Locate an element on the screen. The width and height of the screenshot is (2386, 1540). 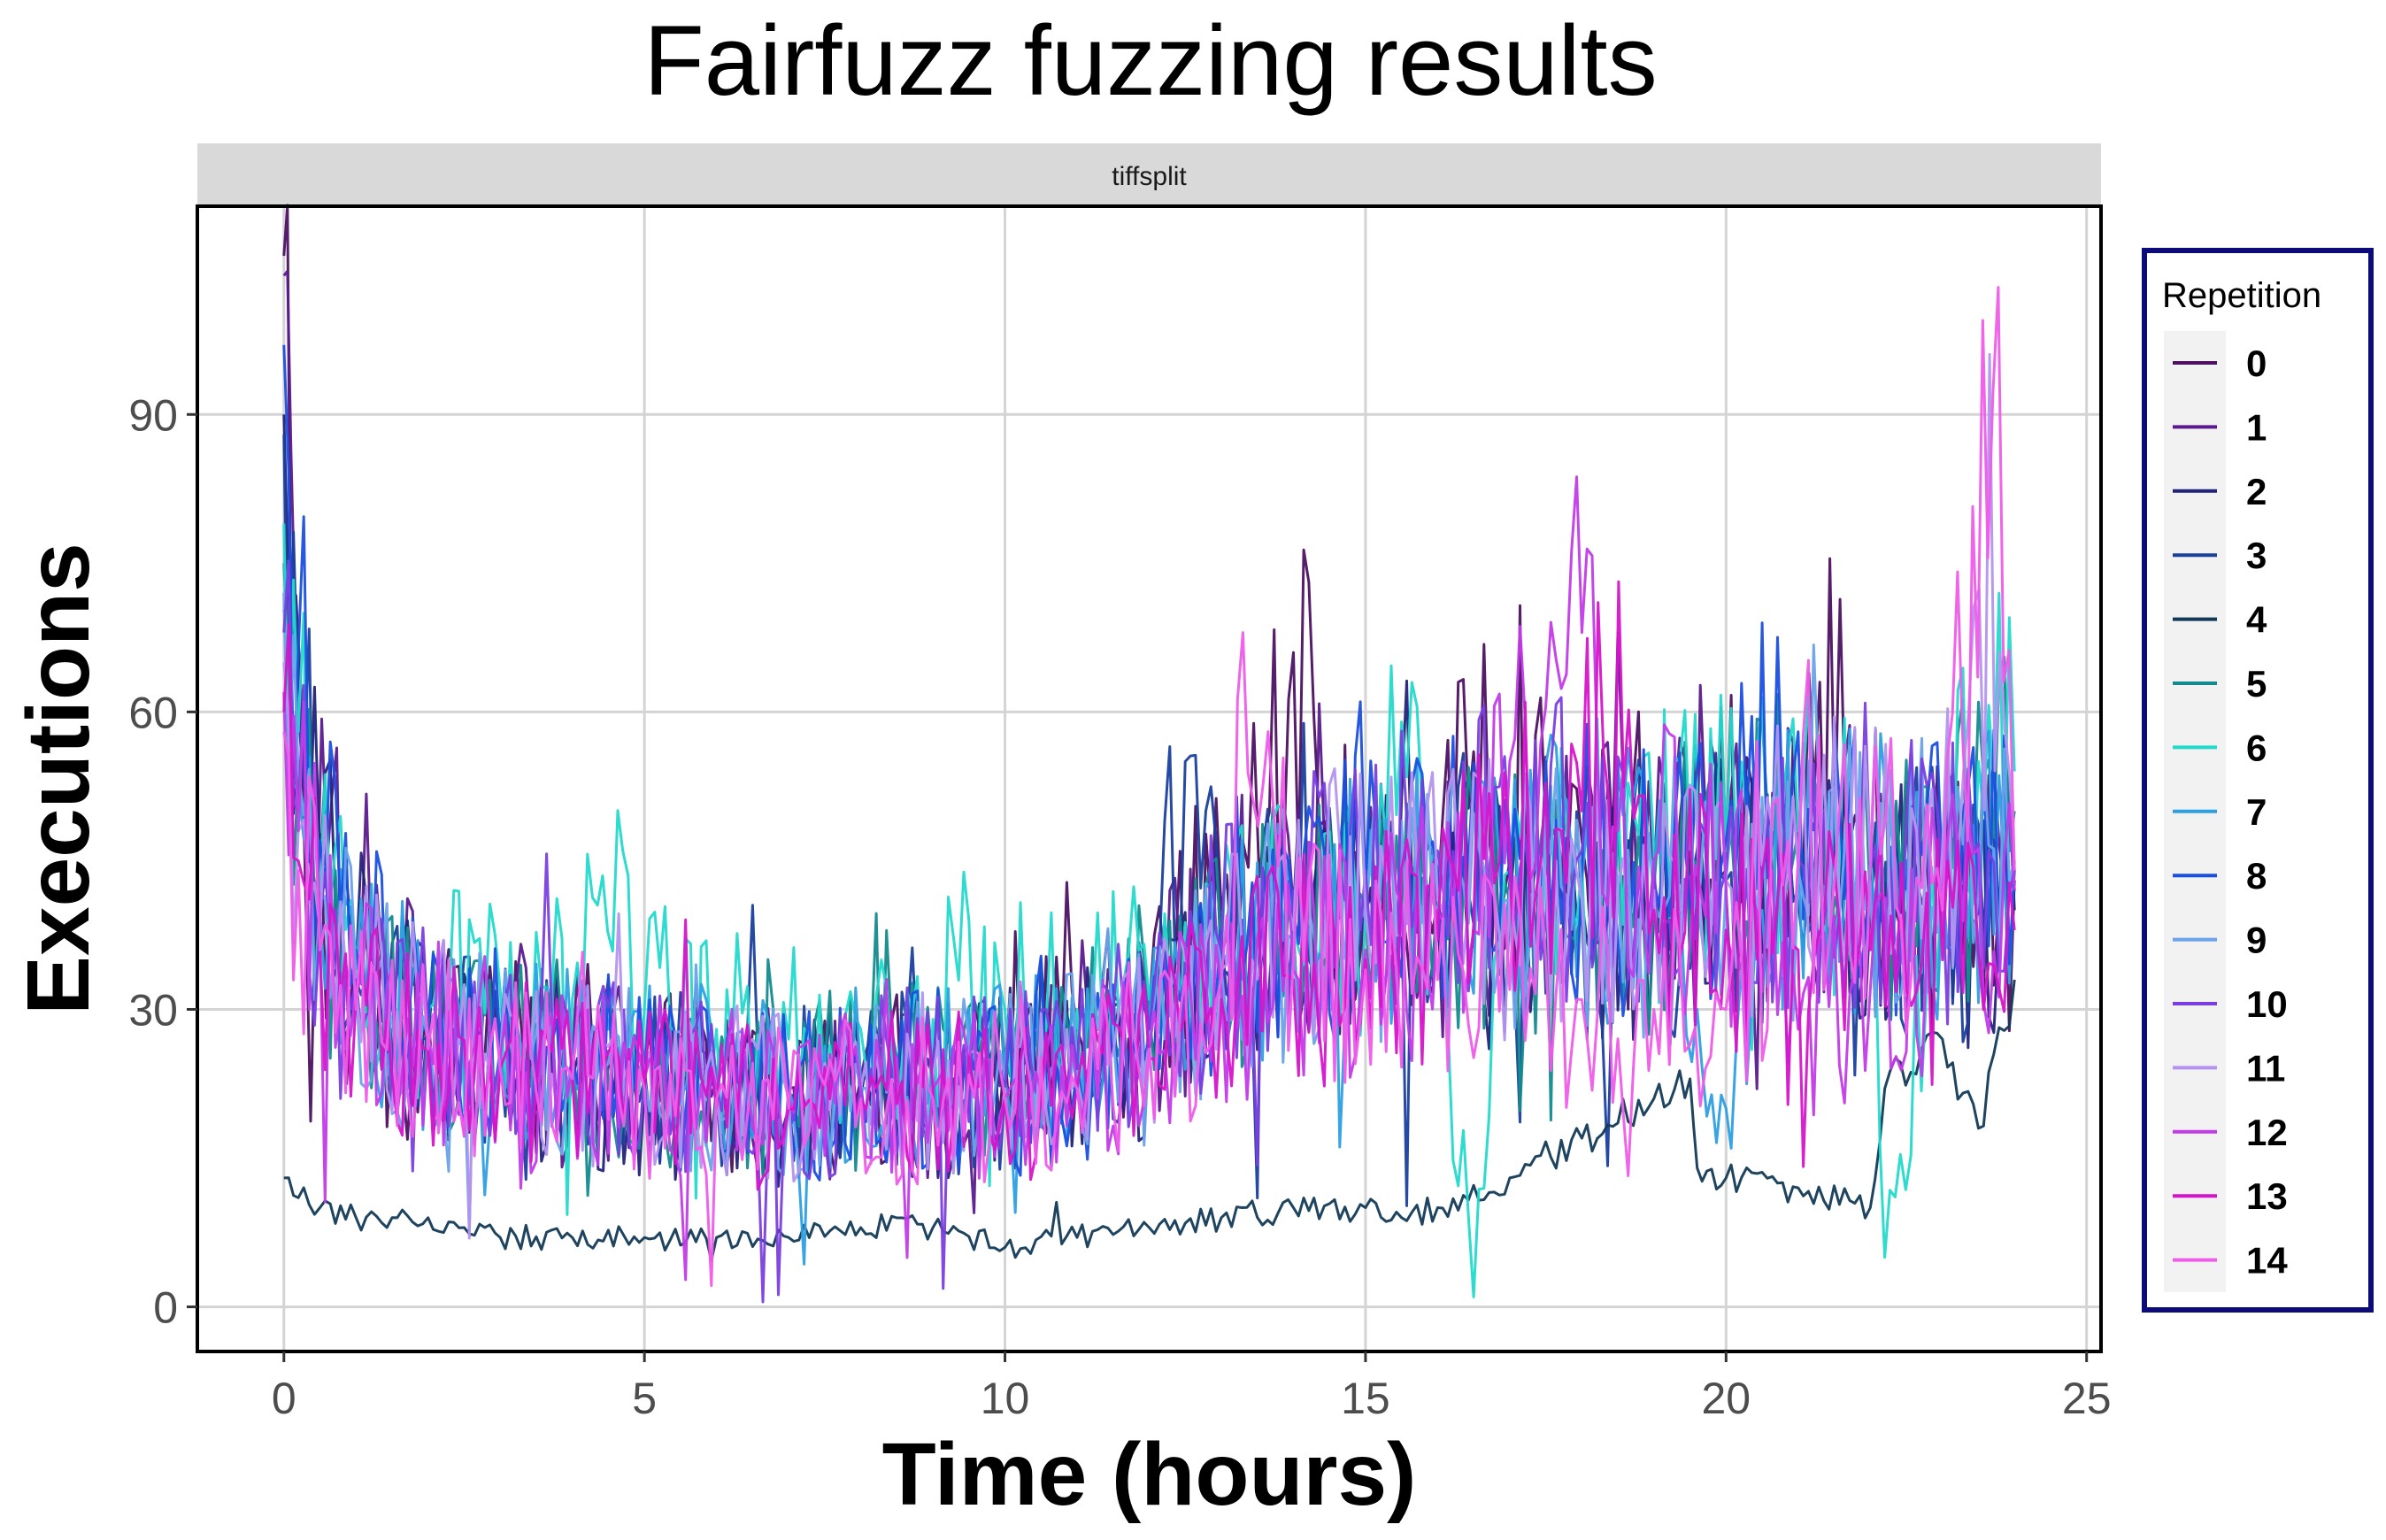
chart-title: Fairfuzz fuzzing results is located at coordinates (1151, 61).